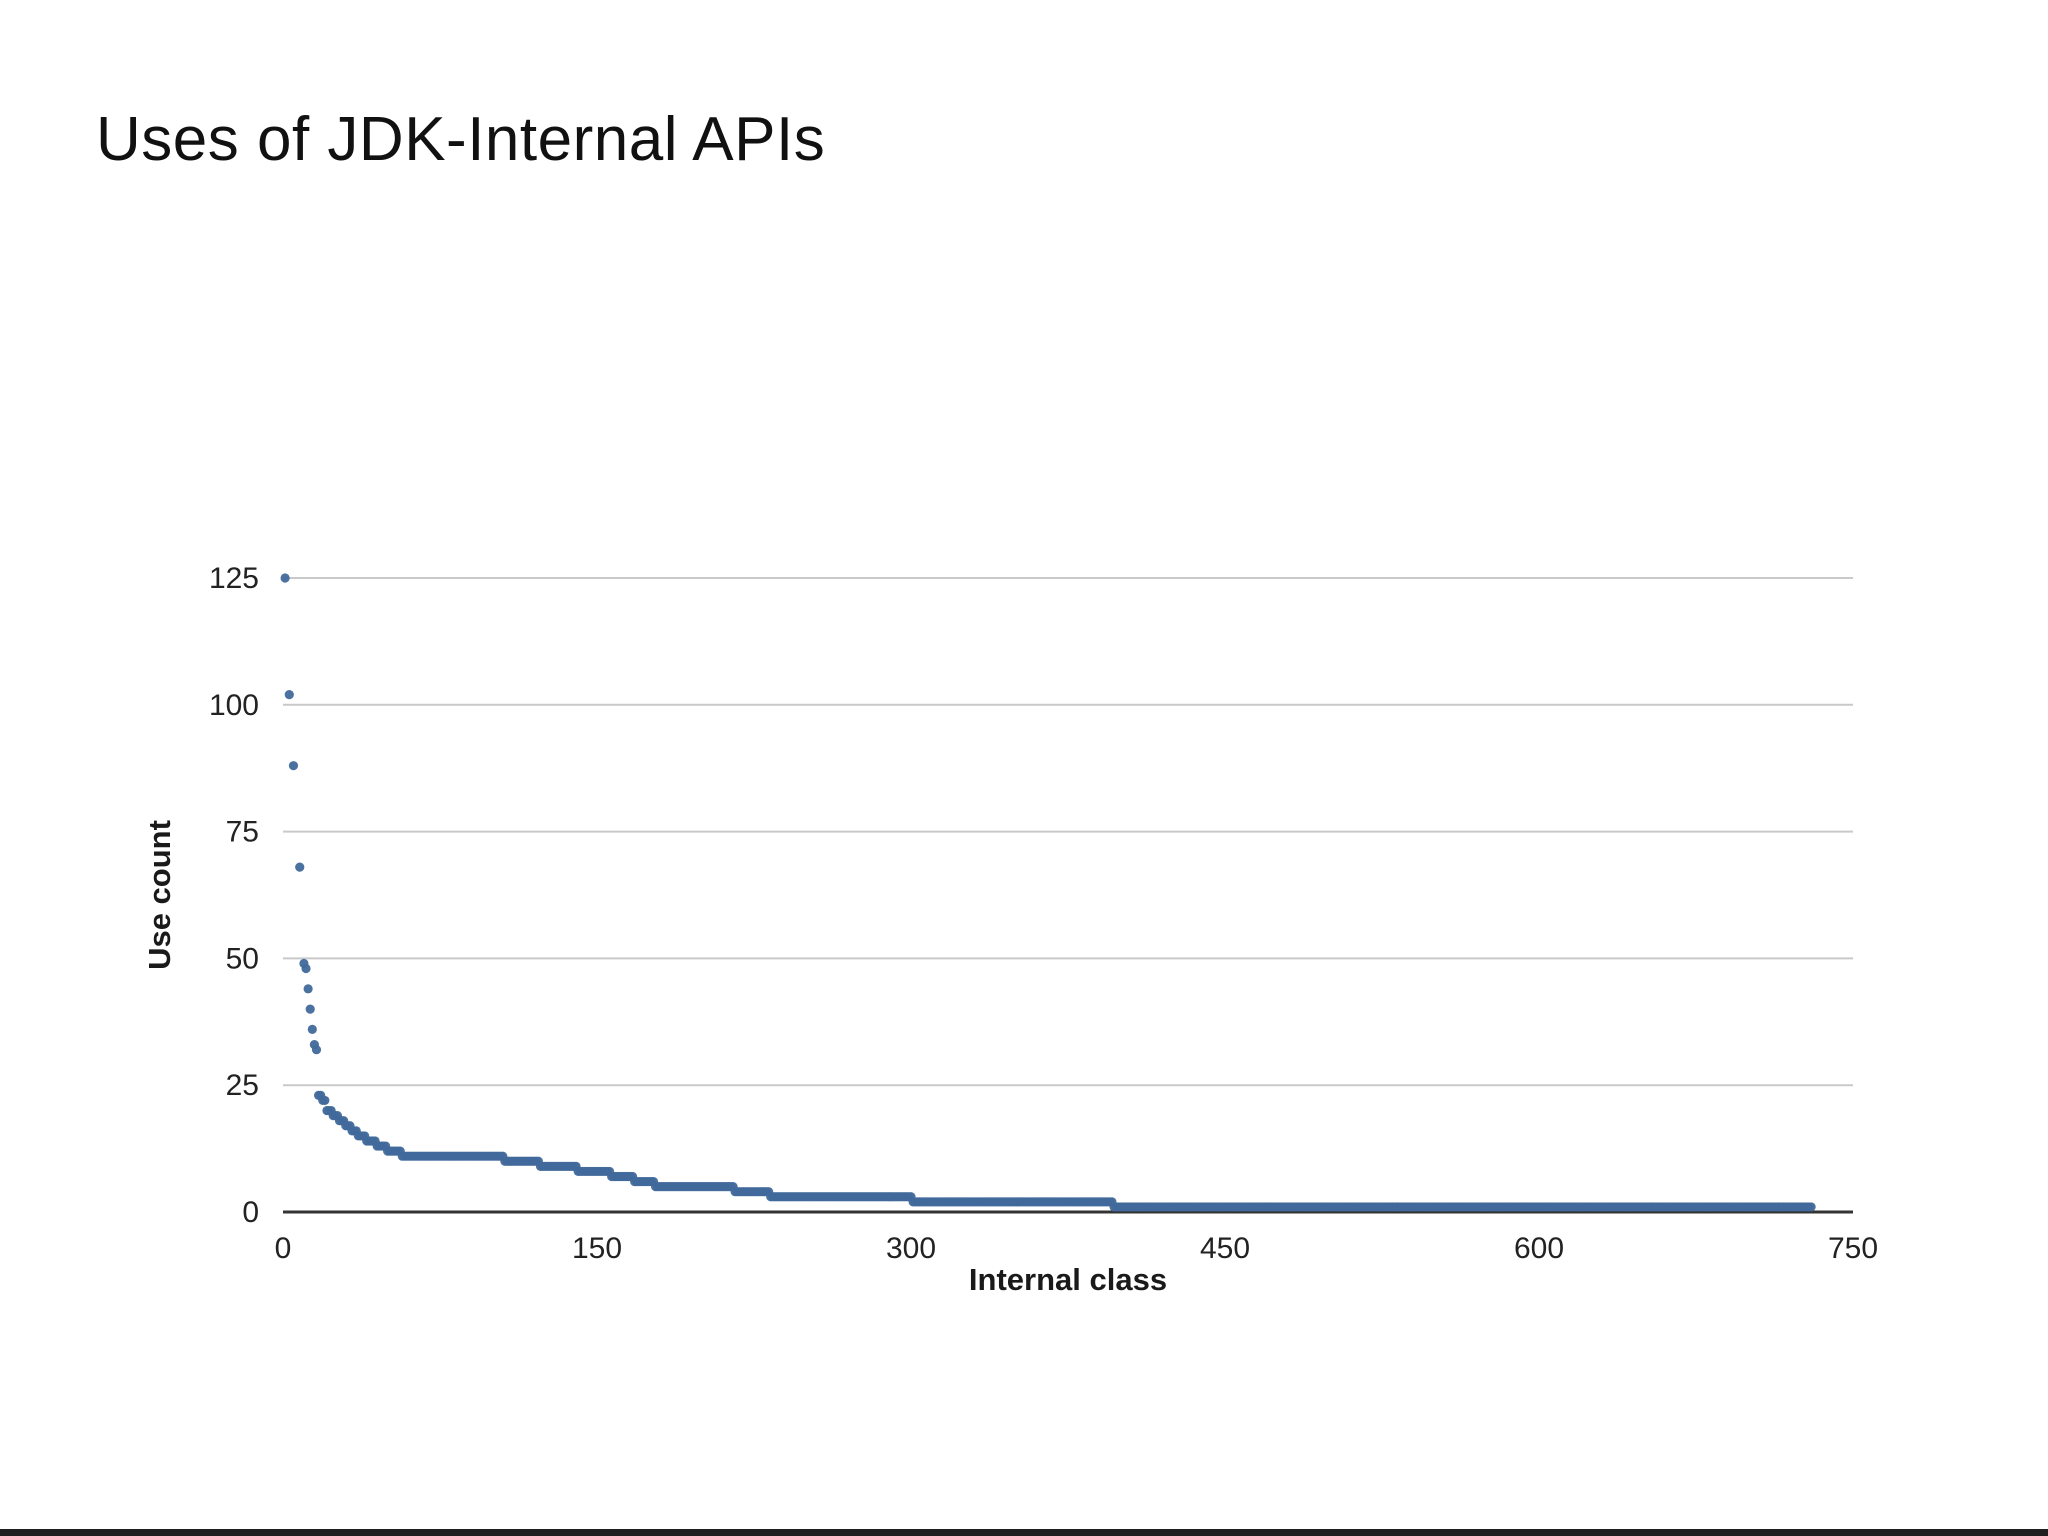  Describe the element at coordinates (1225, 1248) in the screenshot. I see `x-tick-label: 450` at that location.